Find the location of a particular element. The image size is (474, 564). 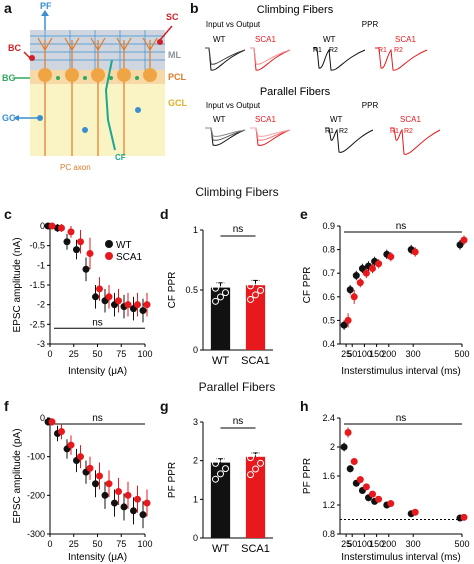

y-tick-label: 0.4 is located at coordinates (328, 344).